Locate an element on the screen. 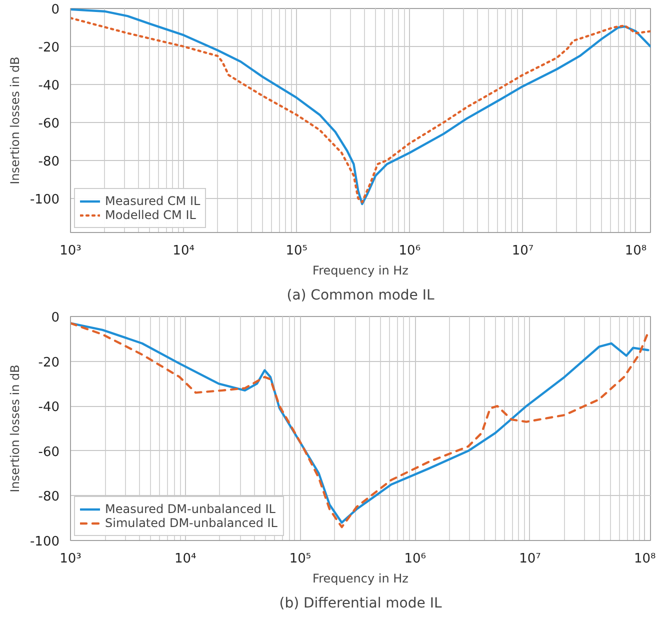  legend-label: Simulated DM-unbalanced IL is located at coordinates (191, 523).